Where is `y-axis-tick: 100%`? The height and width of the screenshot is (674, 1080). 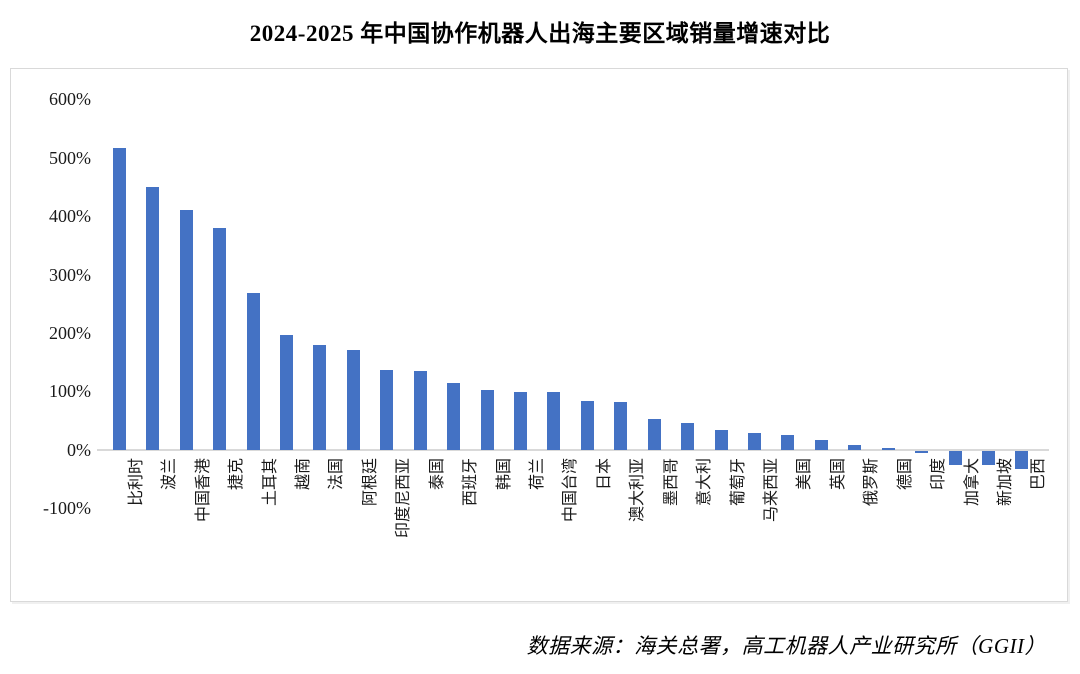 y-axis-tick: 100% is located at coordinates (70, 391).